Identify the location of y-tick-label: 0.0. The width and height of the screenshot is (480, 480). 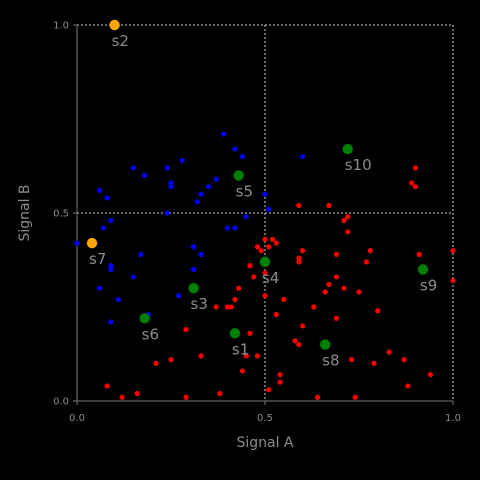
(61, 402).